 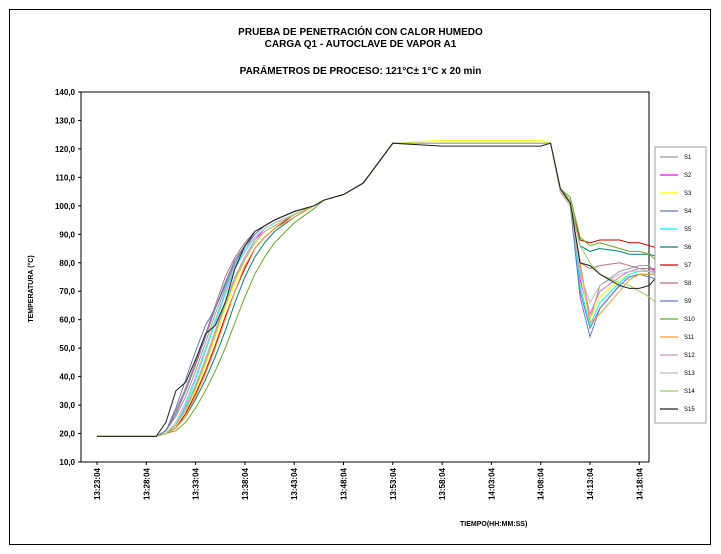 What do you see at coordinates (491, 483) in the screenshot?
I see `x-tick-label: 14:03:04` at bounding box center [491, 483].